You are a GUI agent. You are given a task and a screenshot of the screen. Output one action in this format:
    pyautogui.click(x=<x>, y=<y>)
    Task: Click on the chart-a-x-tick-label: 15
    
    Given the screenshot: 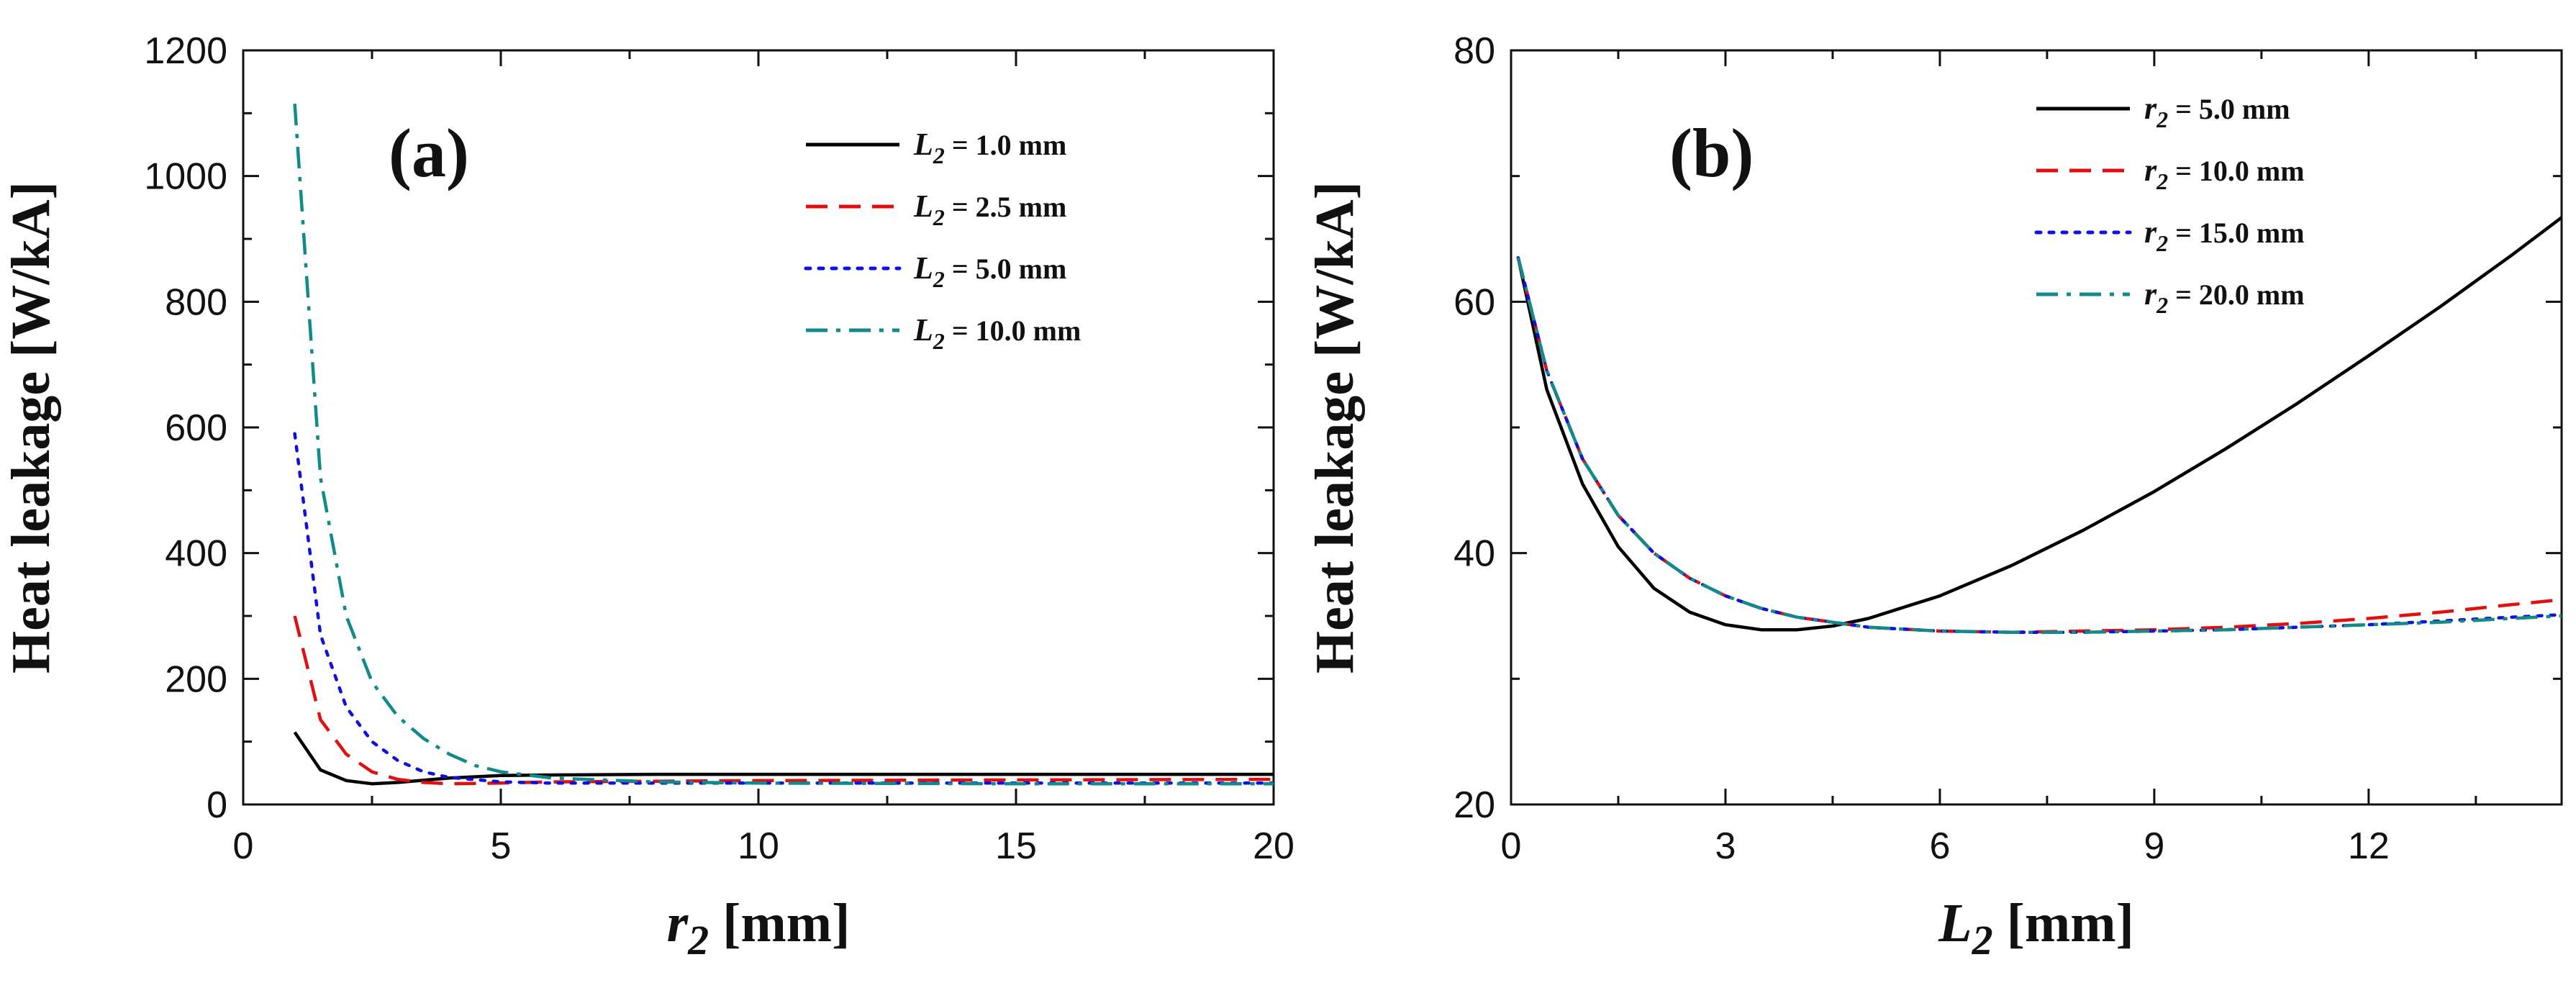 What is the action you would take?
    pyautogui.click(x=1016, y=846)
    